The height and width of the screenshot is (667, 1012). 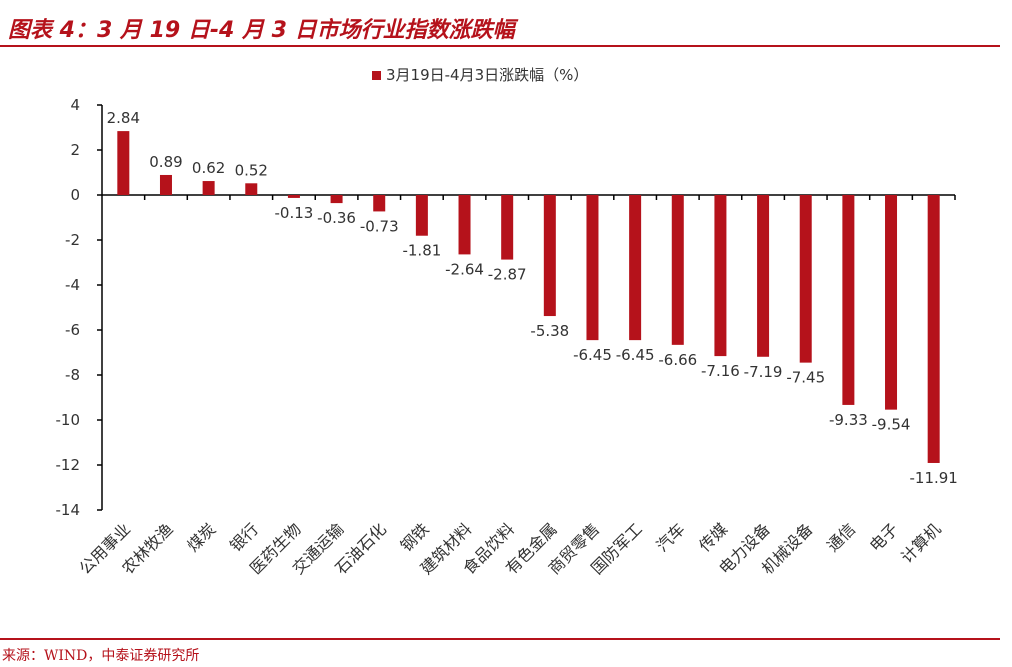 What do you see at coordinates (415, 537) in the screenshot?
I see `category-label: 钢铁` at bounding box center [415, 537].